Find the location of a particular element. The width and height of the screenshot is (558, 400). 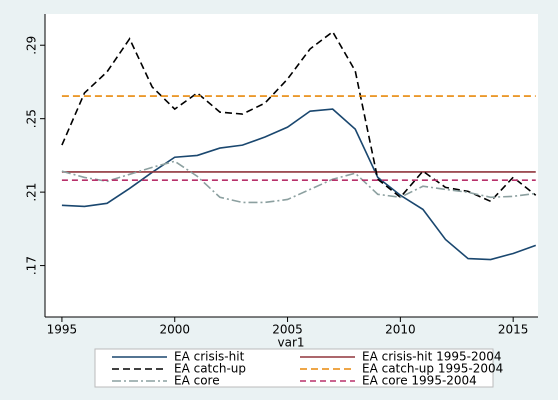

legend is located at coordinates (294, 368).